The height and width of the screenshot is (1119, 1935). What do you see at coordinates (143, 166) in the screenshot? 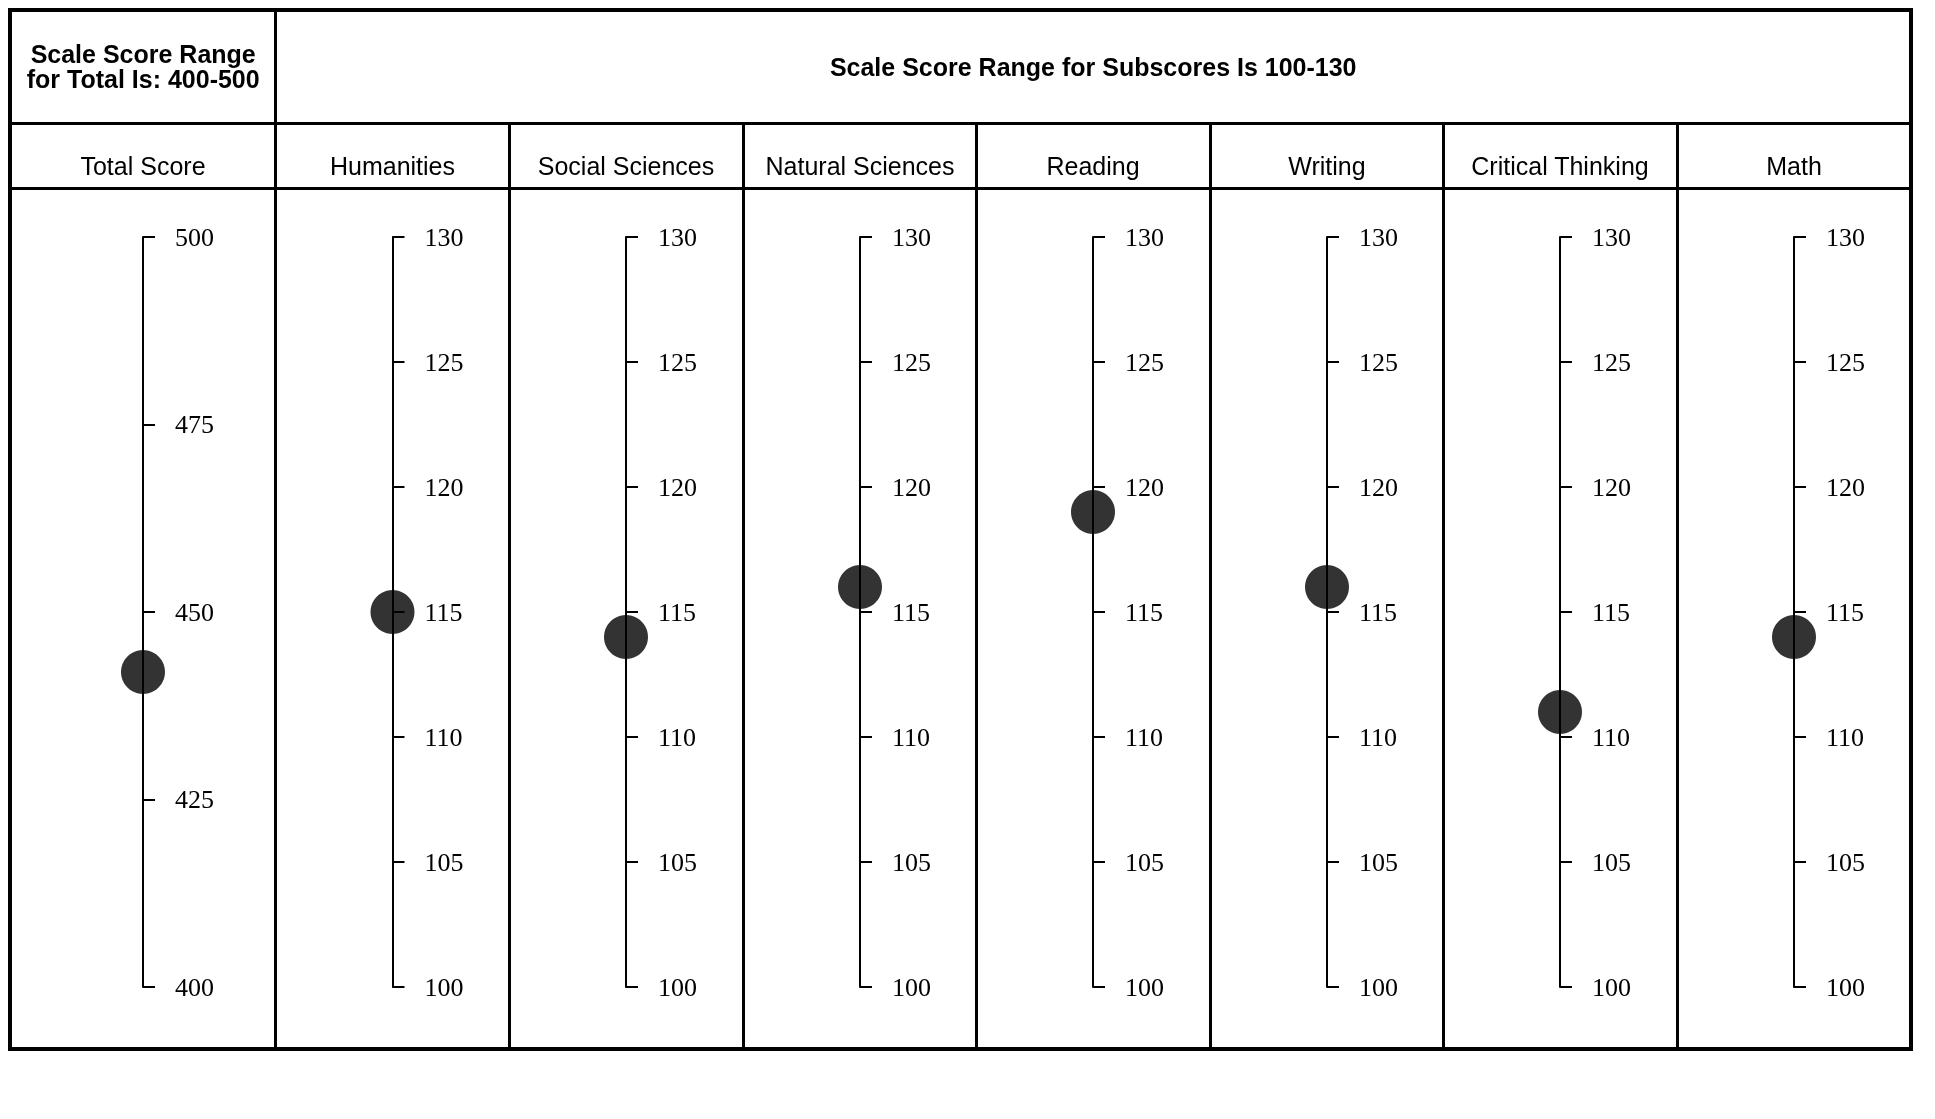
I see `x-tick-label: Total Score` at bounding box center [143, 166].